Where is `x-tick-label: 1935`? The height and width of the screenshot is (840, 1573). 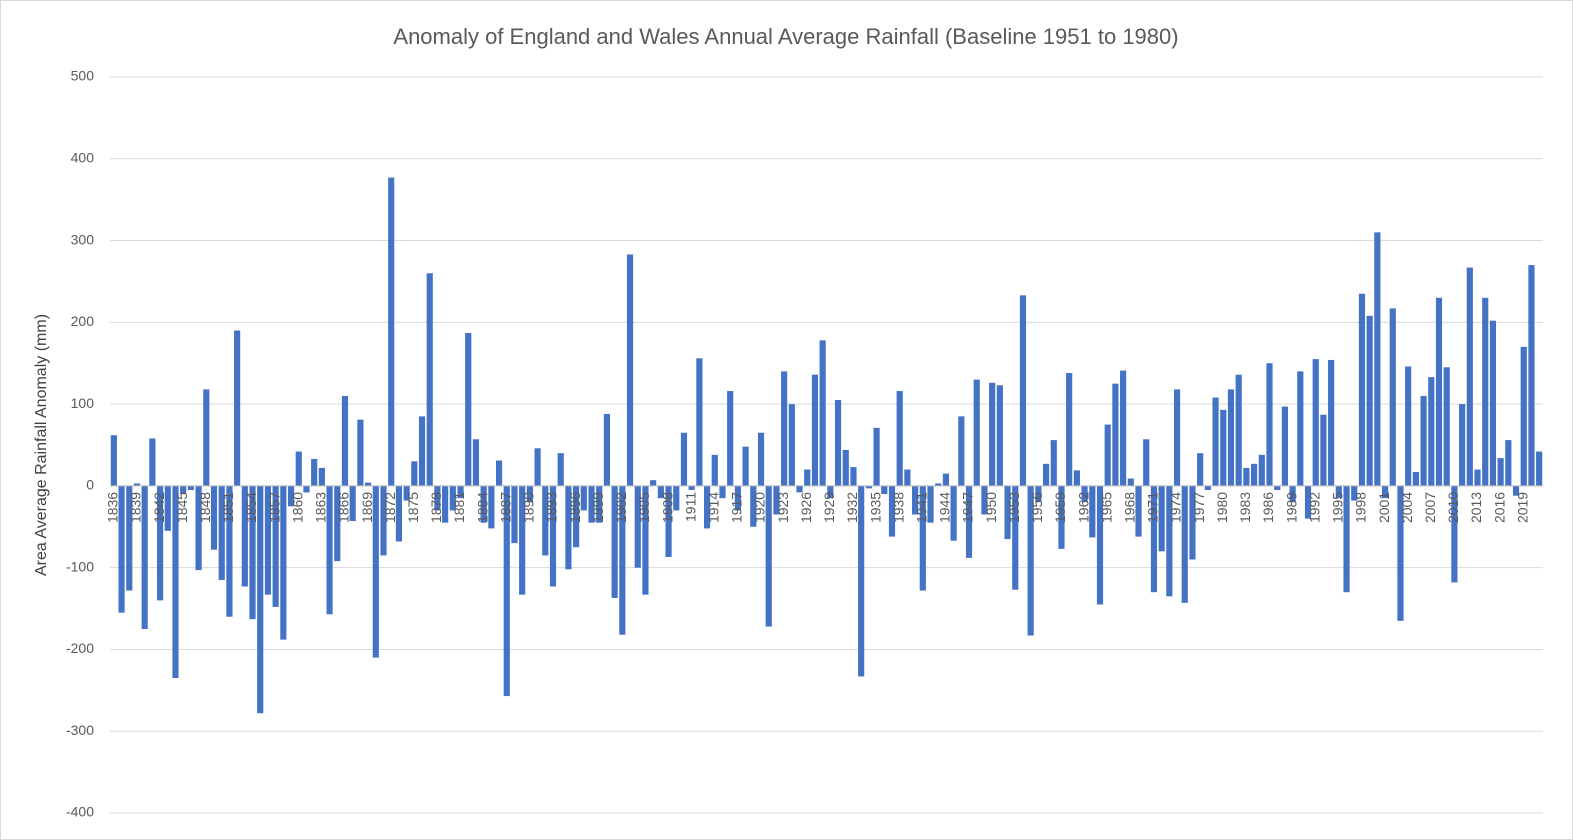 x-tick-label: 1935 is located at coordinates (875, 507).